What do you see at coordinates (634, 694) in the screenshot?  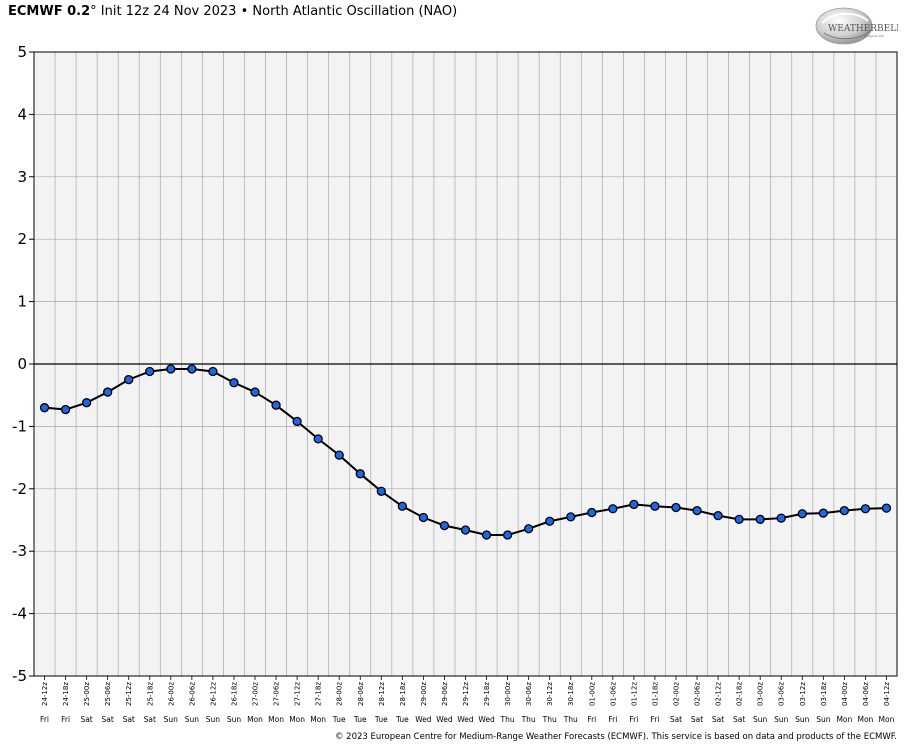 I see `x-tick-label: 01-12z` at bounding box center [634, 694].